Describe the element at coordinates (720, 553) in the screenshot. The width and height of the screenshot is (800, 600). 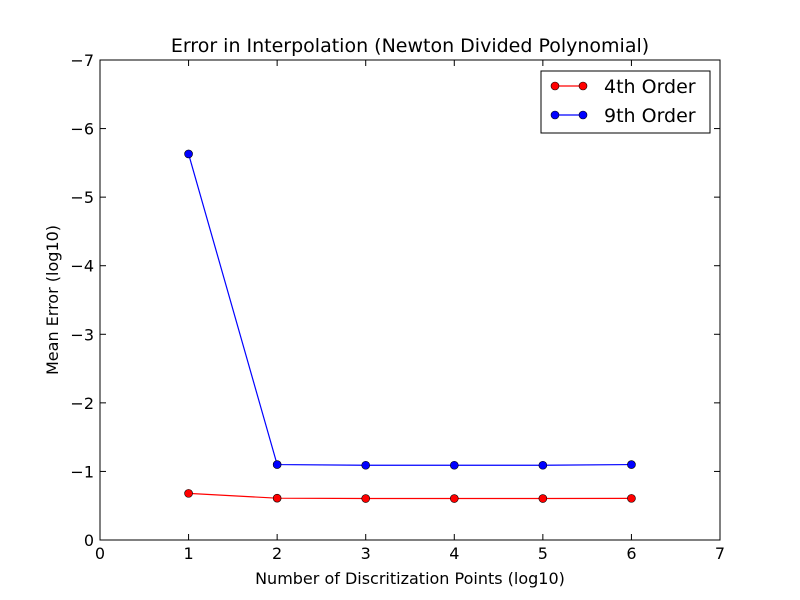
I see `x-tick-label: 7` at that location.